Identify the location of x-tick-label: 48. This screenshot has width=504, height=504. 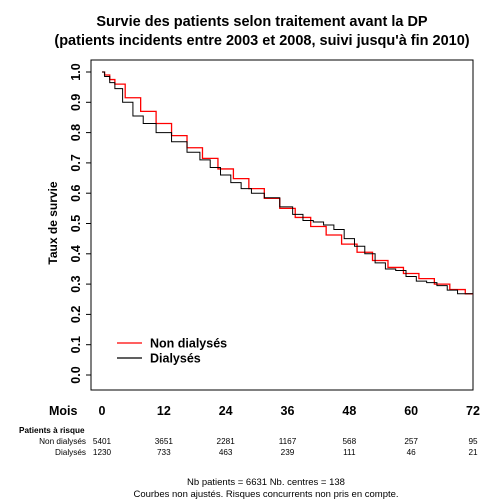
(349, 411).